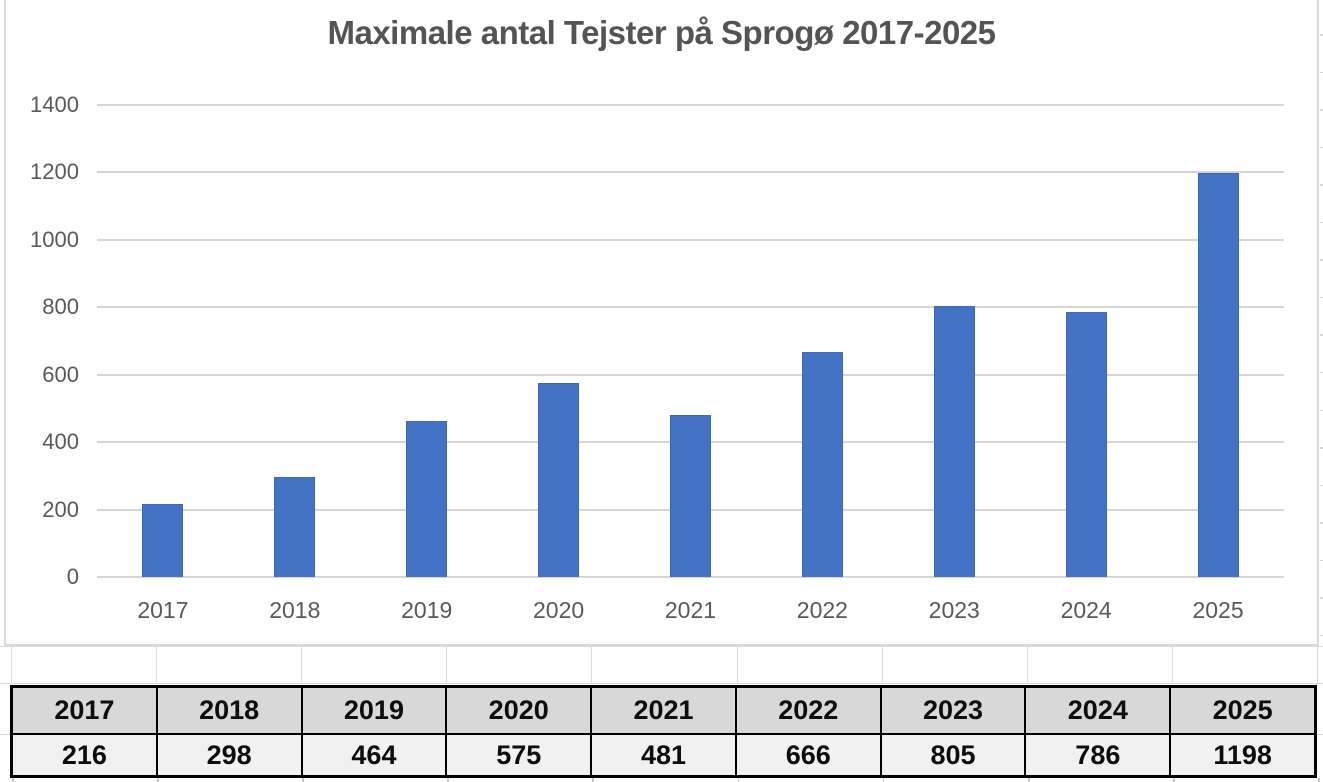  What do you see at coordinates (60, 509) in the screenshot?
I see `y-axis-label: 200` at bounding box center [60, 509].